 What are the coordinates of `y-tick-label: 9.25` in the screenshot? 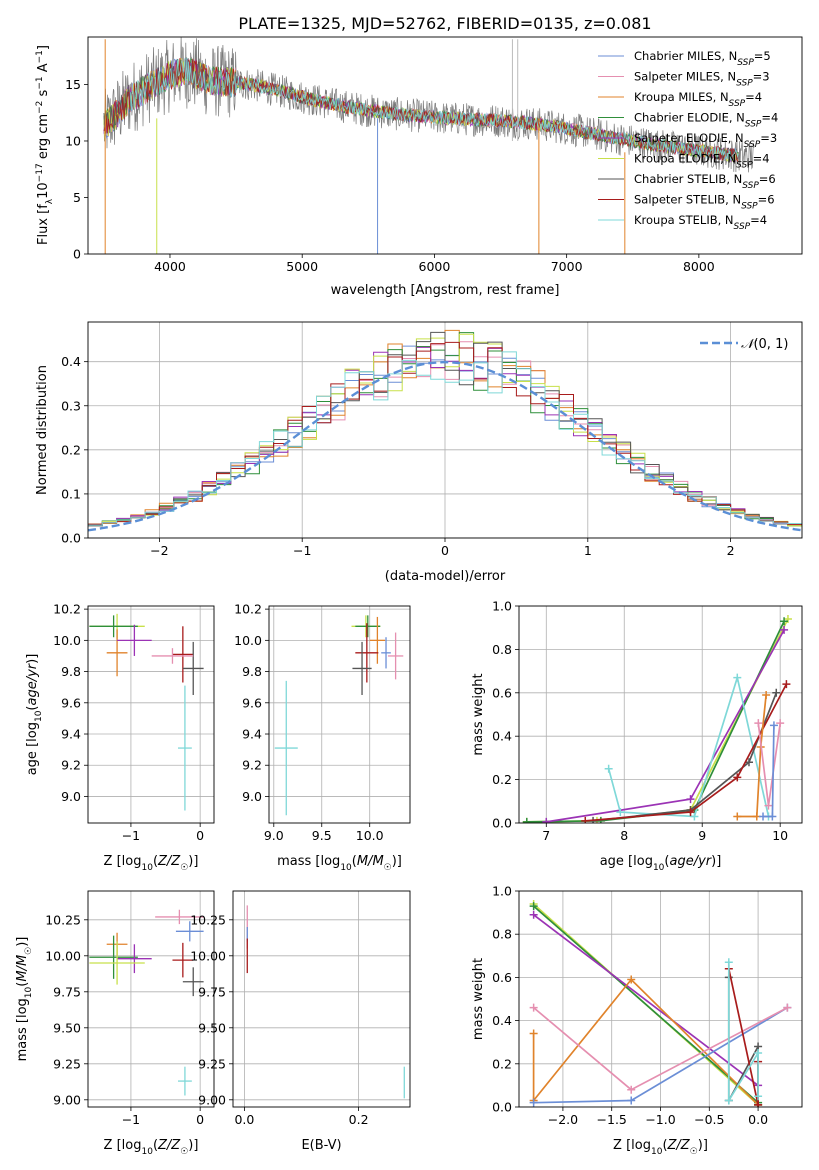 It's located at (212, 1063).